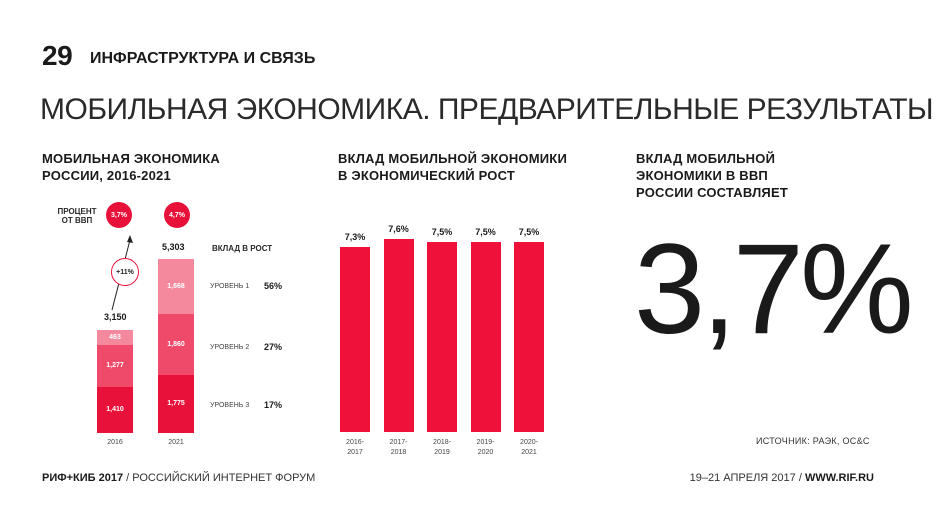  I want to click on stack-segment-2021-level3: 1,775, so click(176, 403).